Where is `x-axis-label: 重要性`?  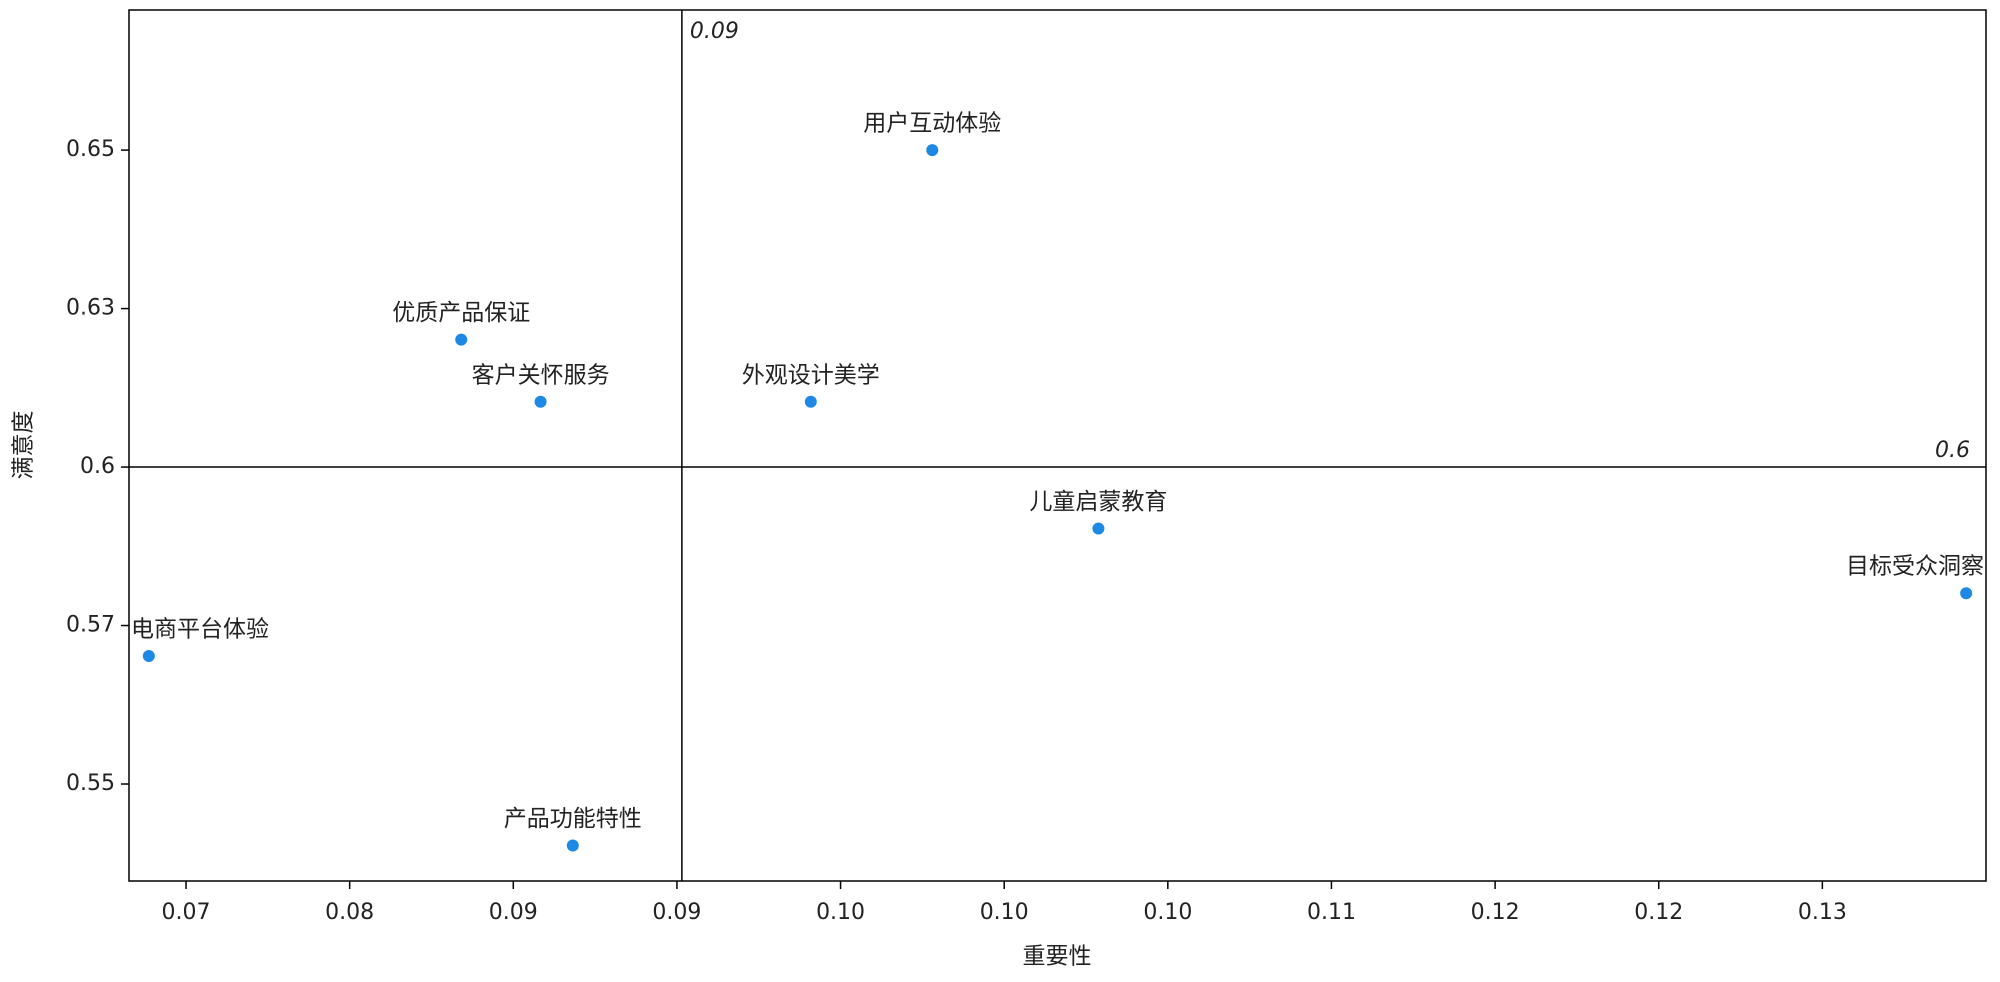 x-axis-label: 重要性 is located at coordinates (1057, 957).